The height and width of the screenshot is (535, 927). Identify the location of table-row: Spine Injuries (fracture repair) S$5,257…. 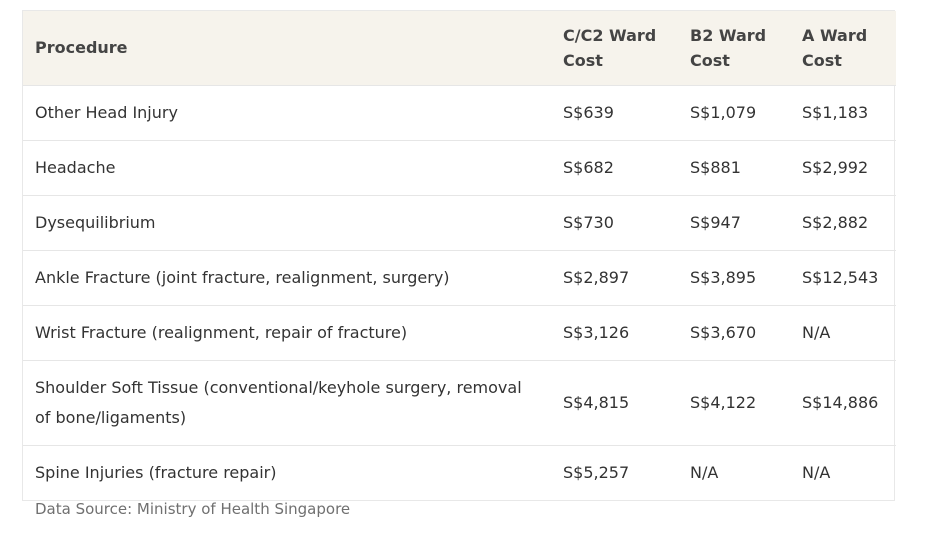
(459, 472).